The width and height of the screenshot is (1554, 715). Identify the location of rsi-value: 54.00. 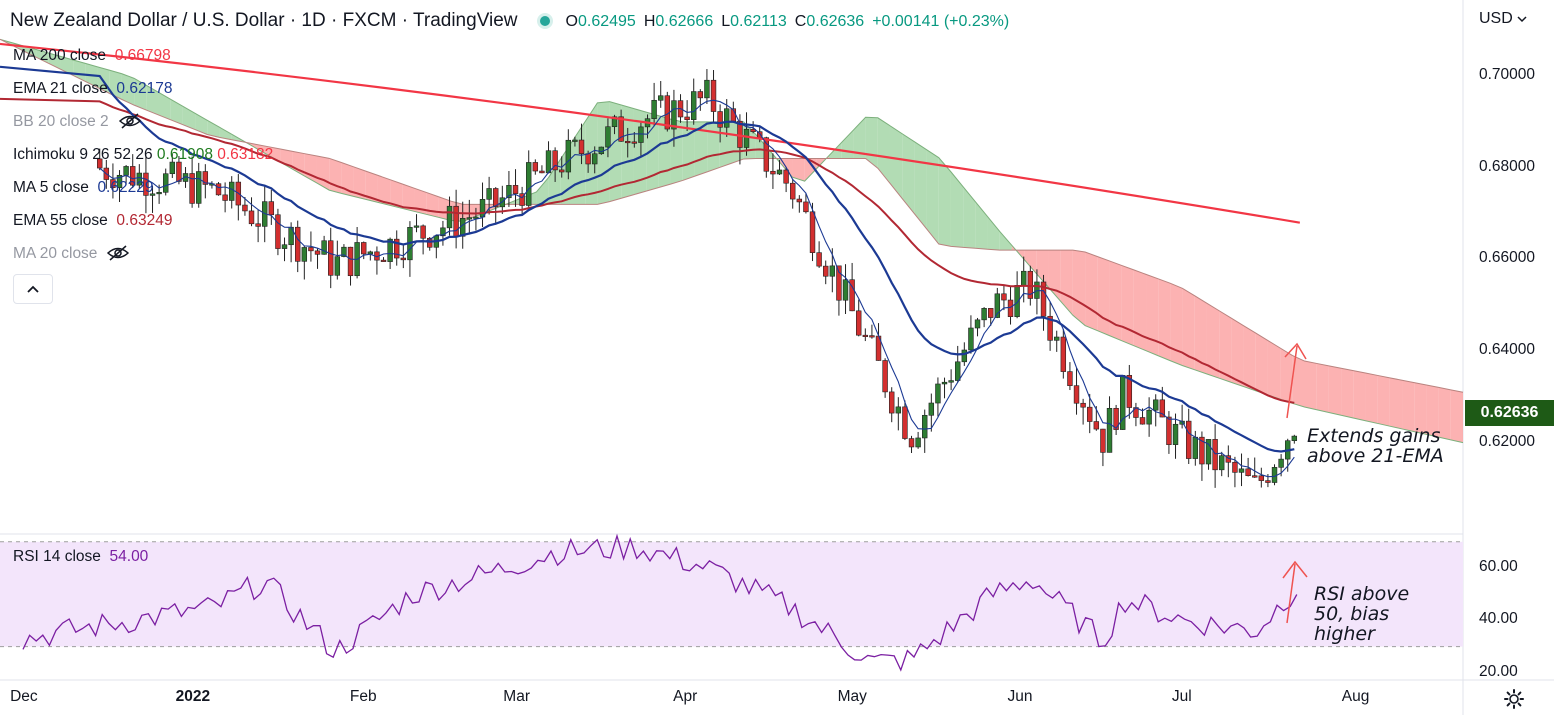
(129, 556).